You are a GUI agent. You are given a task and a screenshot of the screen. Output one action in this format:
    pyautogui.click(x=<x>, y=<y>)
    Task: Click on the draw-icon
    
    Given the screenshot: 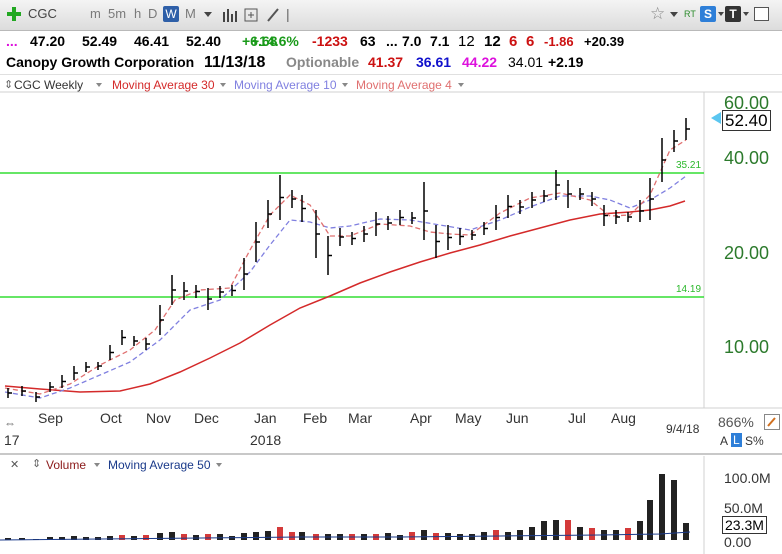 What is the action you would take?
    pyautogui.click(x=273, y=17)
    